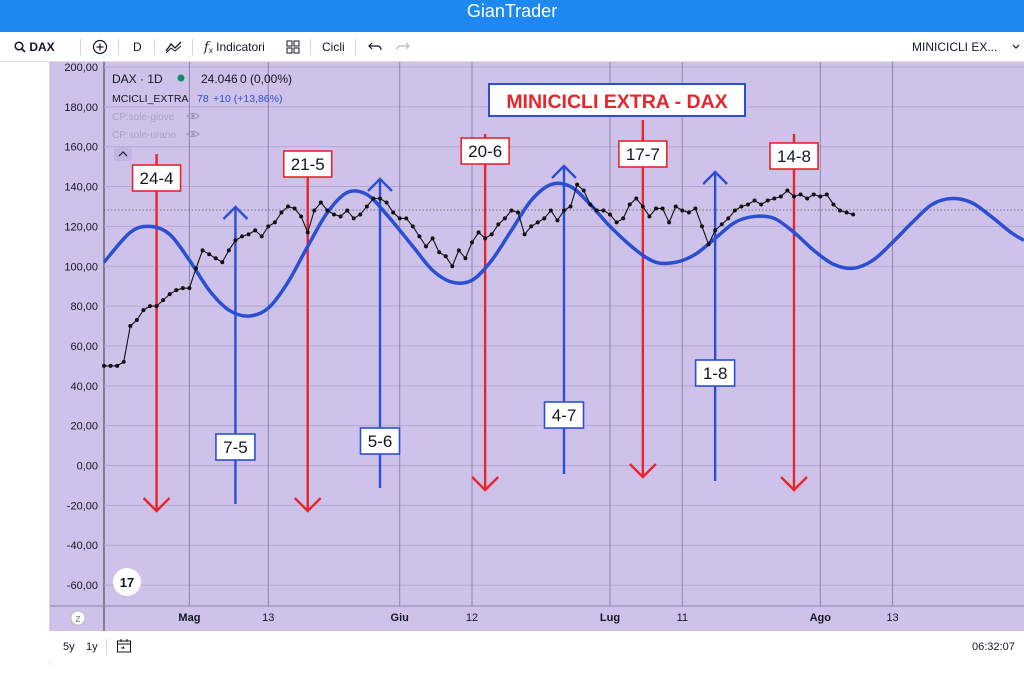  I want to click on y-tick-label: 20,00, so click(84, 427).